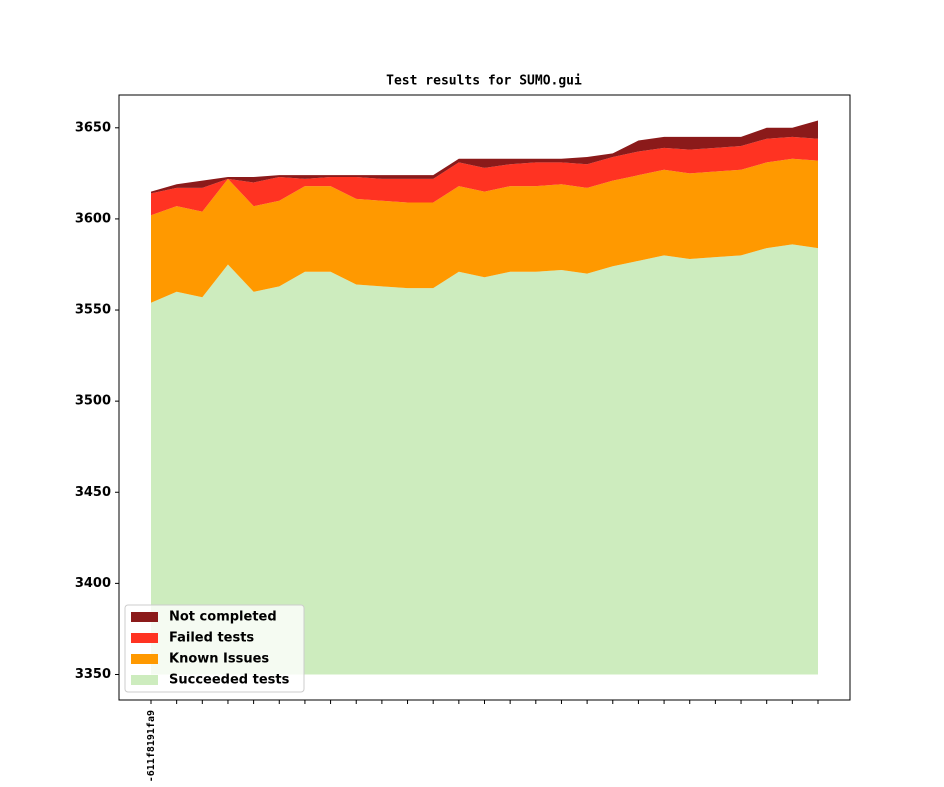 The width and height of the screenshot is (944, 787). What do you see at coordinates (229, 680) in the screenshot?
I see `legend-label: Succeeded tests` at bounding box center [229, 680].